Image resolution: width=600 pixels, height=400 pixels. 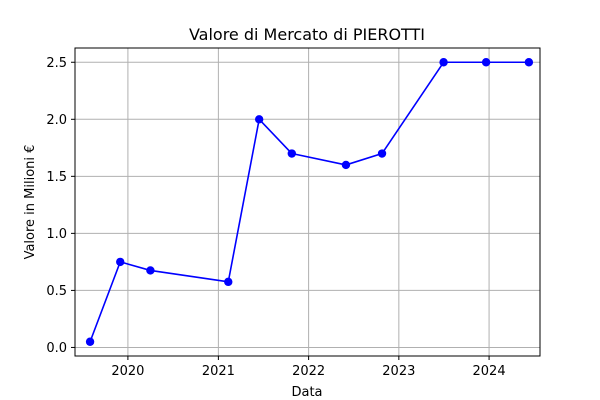 What do you see at coordinates (30, 202) in the screenshot?
I see `y-axis-label: Valore in Milioni €` at bounding box center [30, 202].